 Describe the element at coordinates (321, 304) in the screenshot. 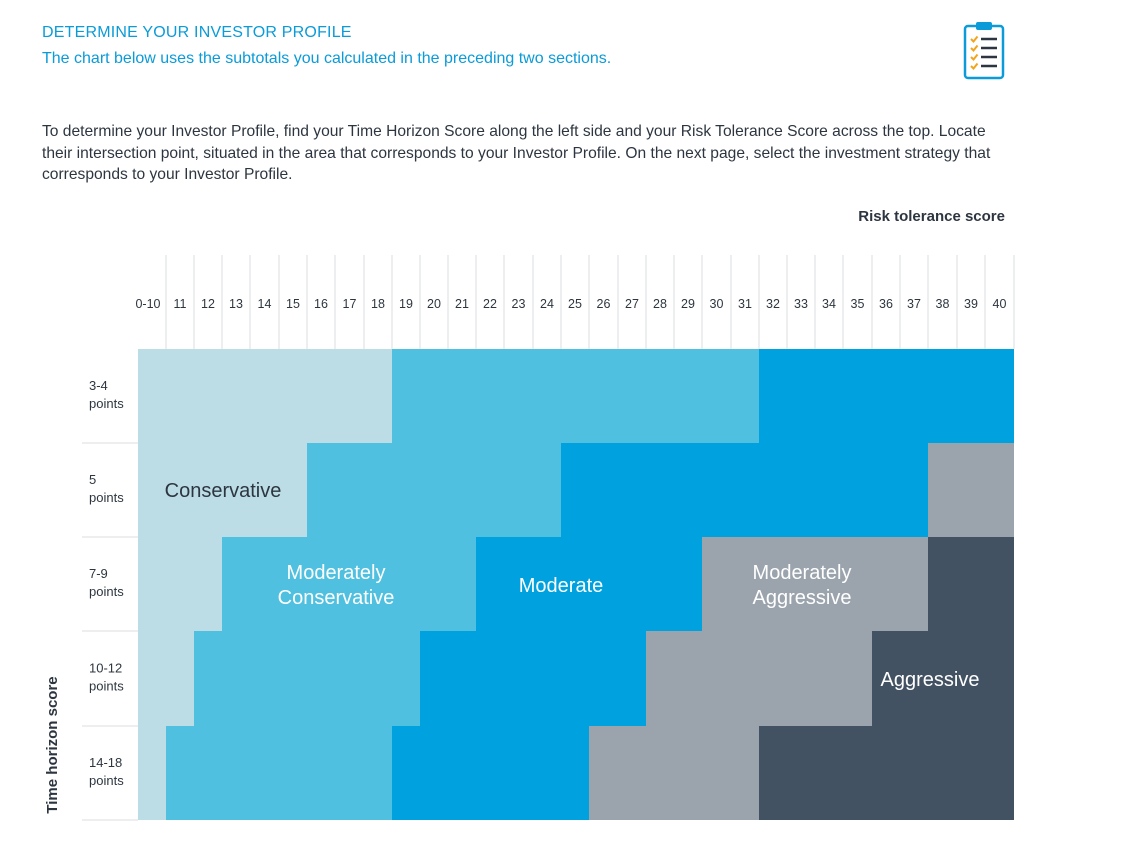

I see `x-tick-label: 16` at that location.